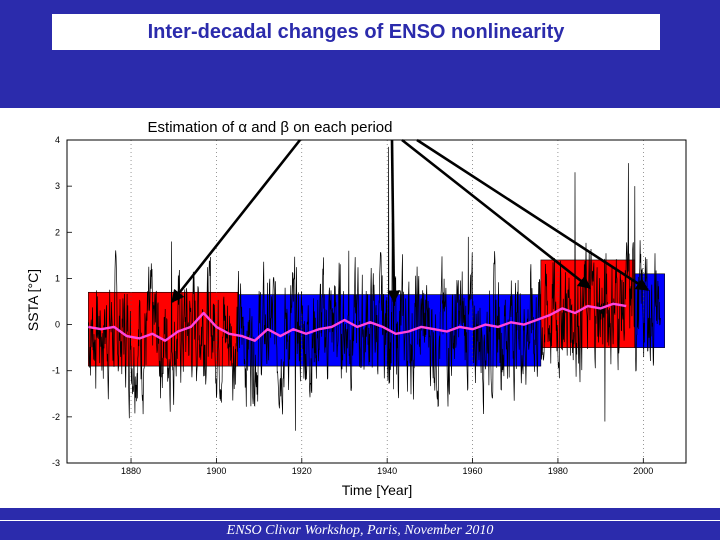  Describe the element at coordinates (57, 186) in the screenshot. I see `y-tick-label-3: 3` at that location.